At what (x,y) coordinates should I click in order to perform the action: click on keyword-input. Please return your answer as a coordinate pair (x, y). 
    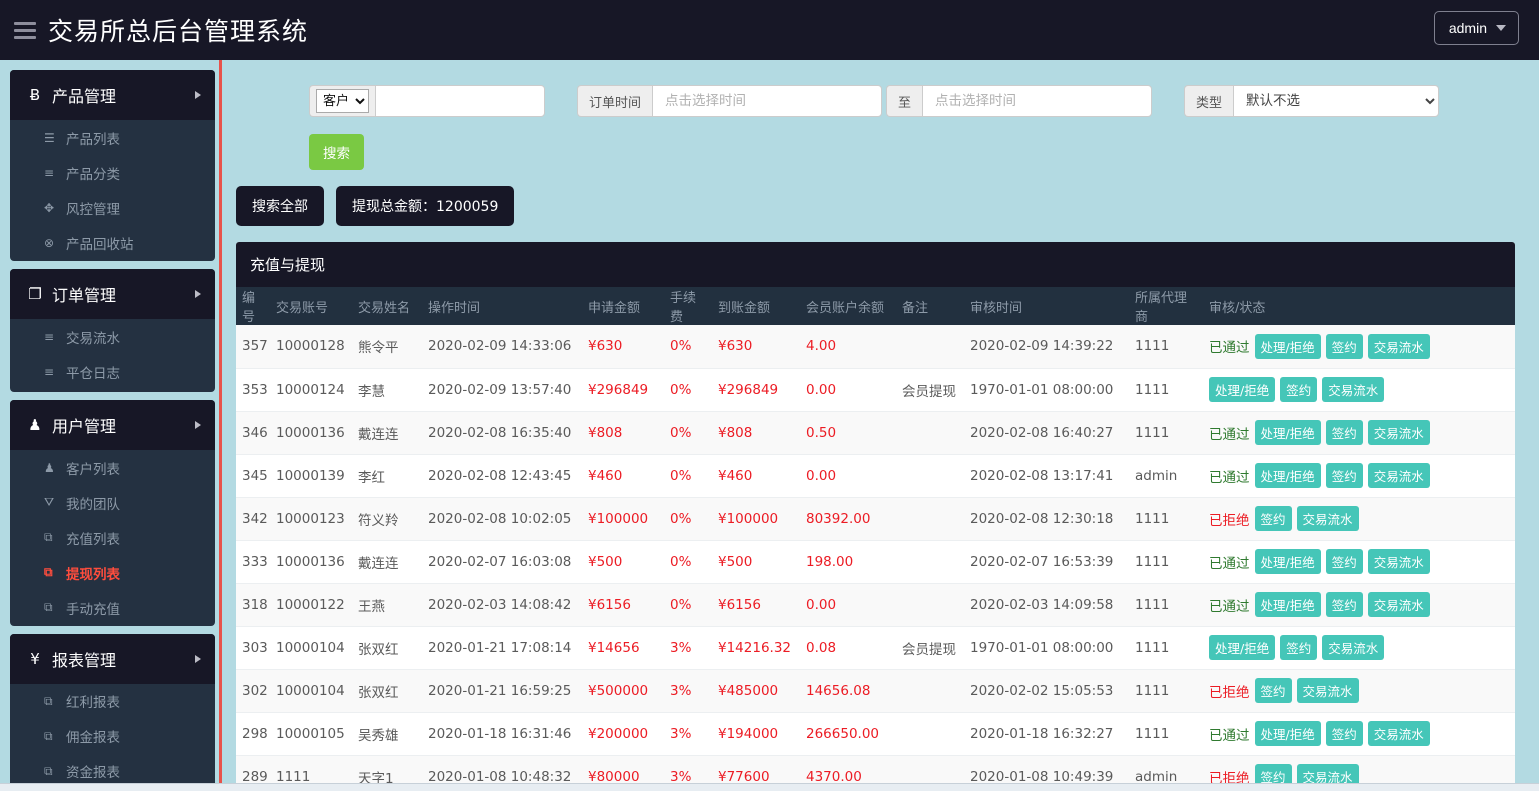
    Looking at the image, I should click on (460, 101).